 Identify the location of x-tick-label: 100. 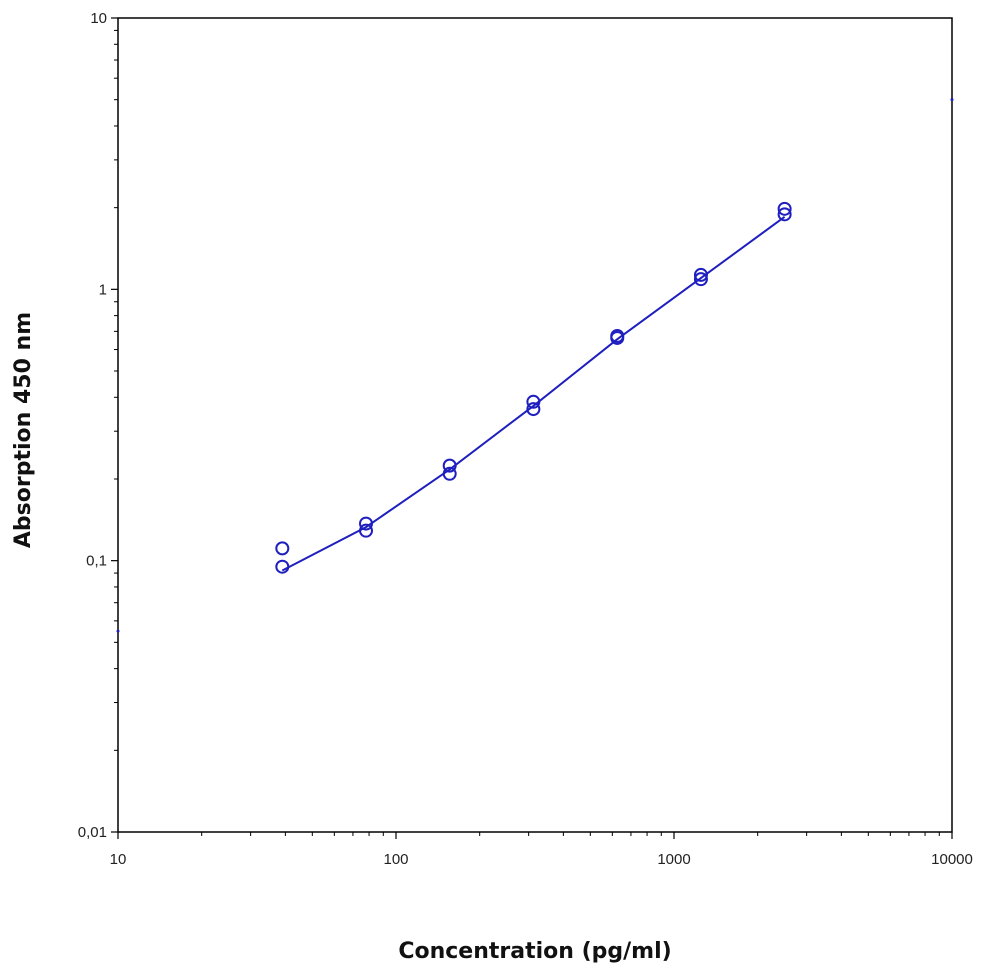
(395, 859).